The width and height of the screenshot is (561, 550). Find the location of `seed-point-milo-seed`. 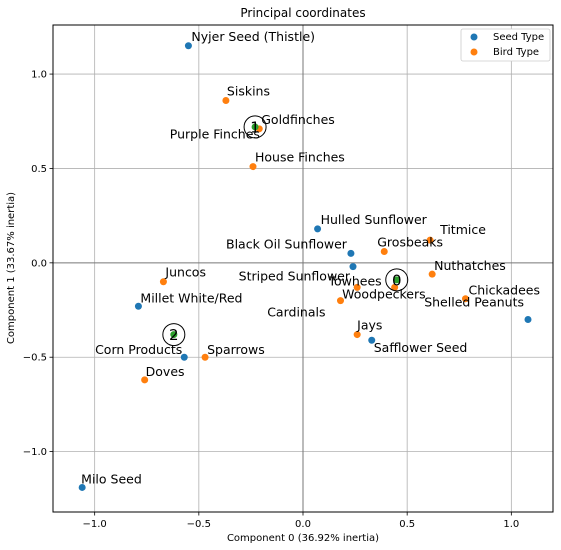

seed-point-milo-seed is located at coordinates (82, 487).